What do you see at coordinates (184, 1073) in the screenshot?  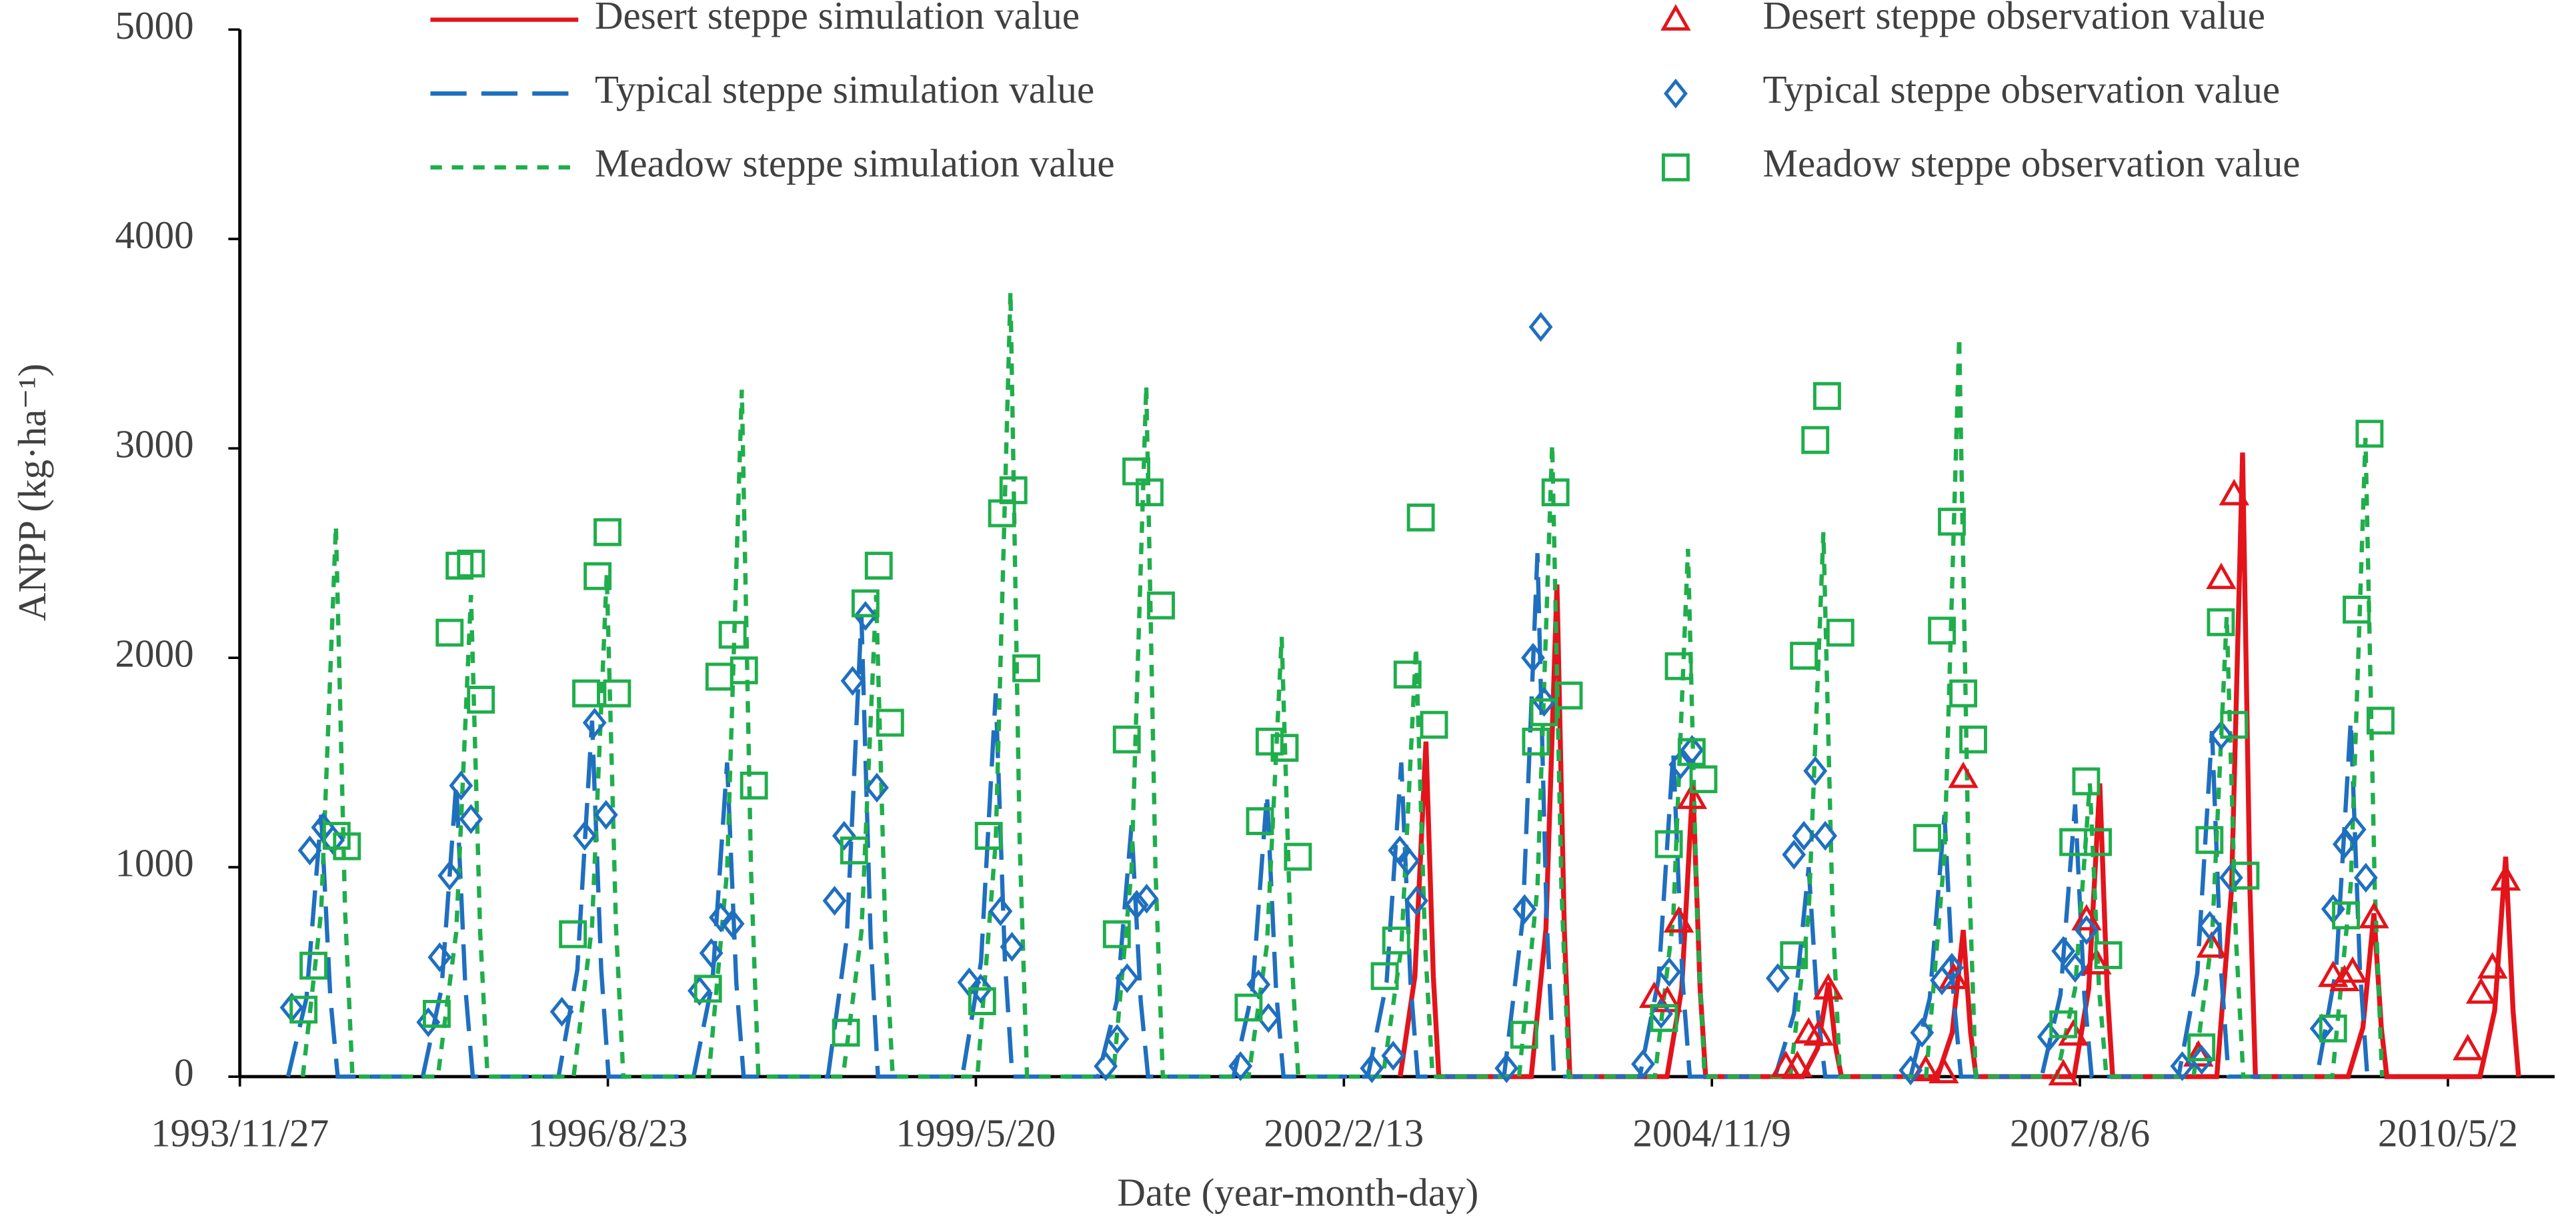 I see `y-tick-label: 0` at bounding box center [184, 1073].